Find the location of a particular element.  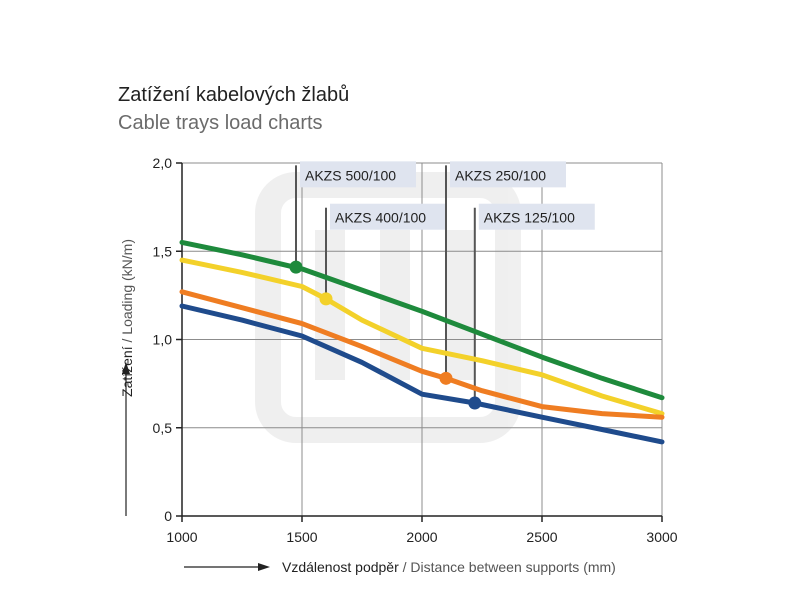

y-tick-label: 2,0 is located at coordinates (163, 163).